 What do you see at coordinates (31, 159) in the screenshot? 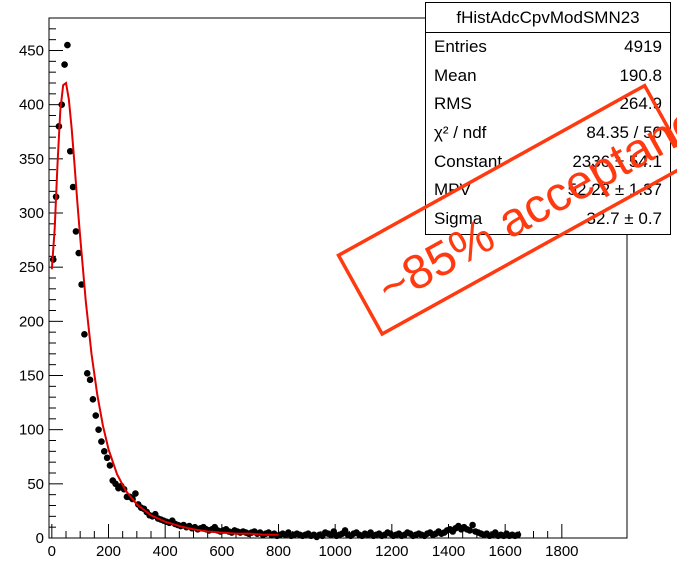
I see `y-tick-label: 350` at bounding box center [31, 159].